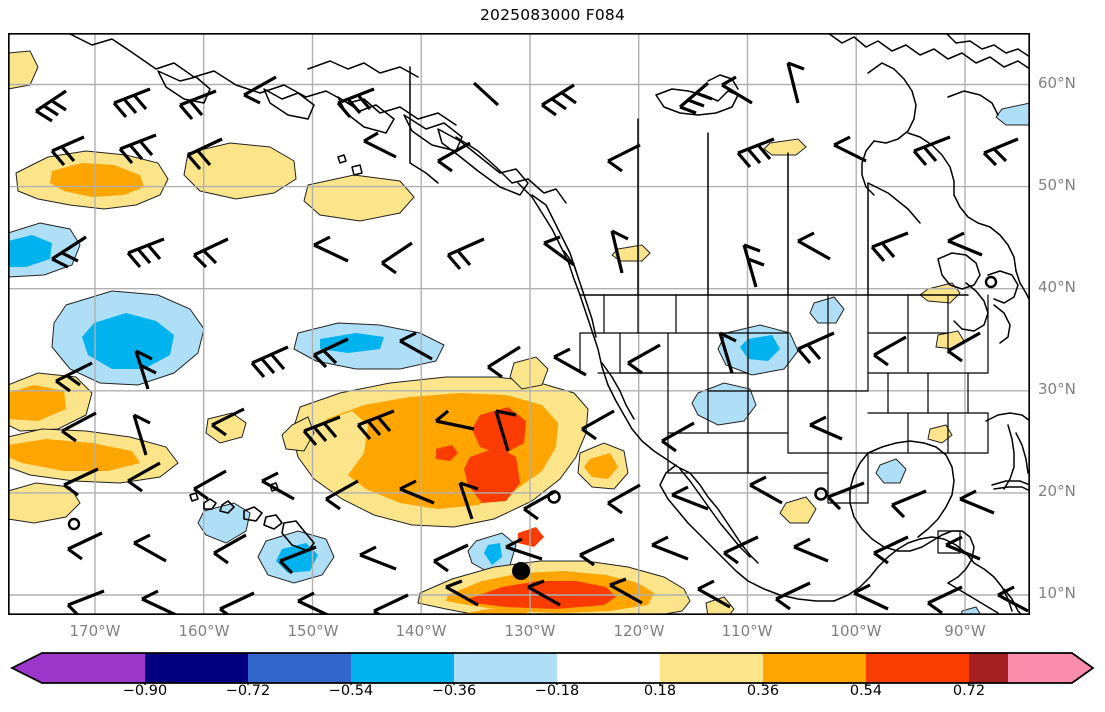 The height and width of the screenshot is (712, 1105). What do you see at coordinates (557, 691) in the screenshot?
I see `colorbar-tick-label-4: −0.18` at bounding box center [557, 691].